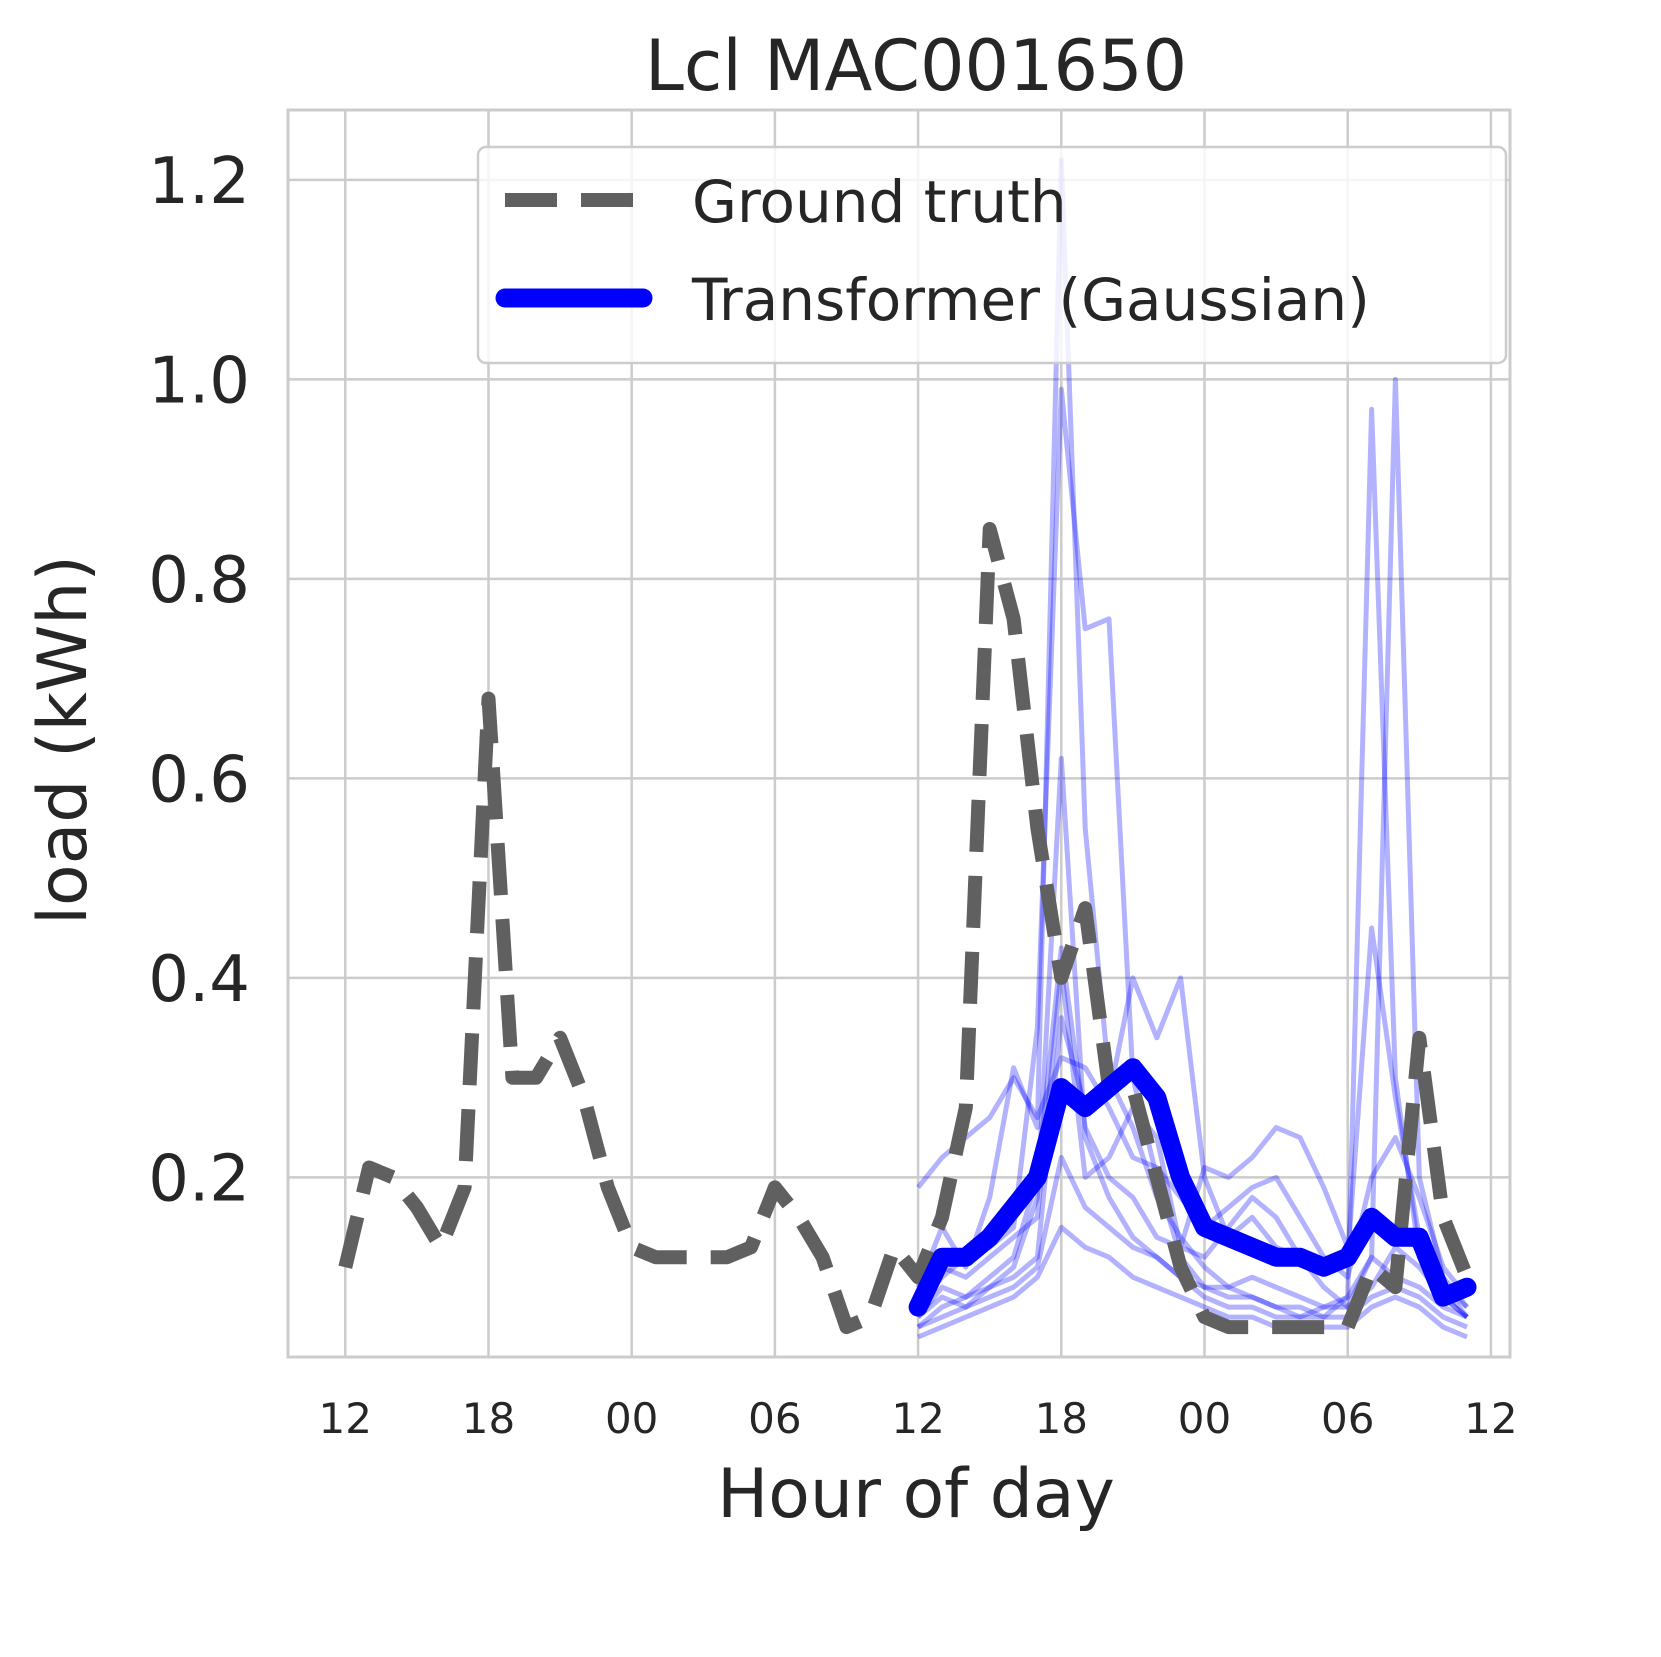 The image size is (1661, 1657). What do you see at coordinates (63, 740) in the screenshot?
I see `y-axis-label: load (kWh)` at bounding box center [63, 740].